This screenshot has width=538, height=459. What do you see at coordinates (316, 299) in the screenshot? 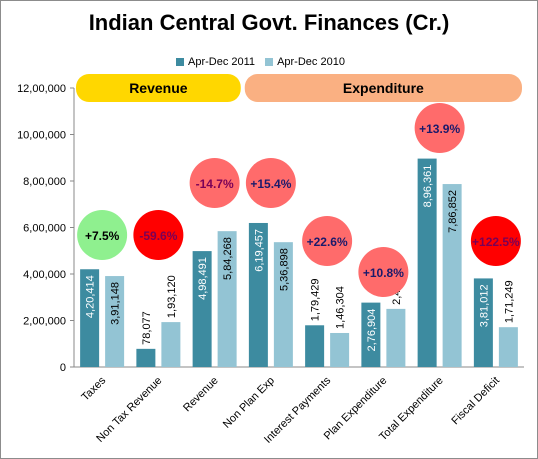
I see `bar-value-label: 1,79,429` at bounding box center [316, 299].